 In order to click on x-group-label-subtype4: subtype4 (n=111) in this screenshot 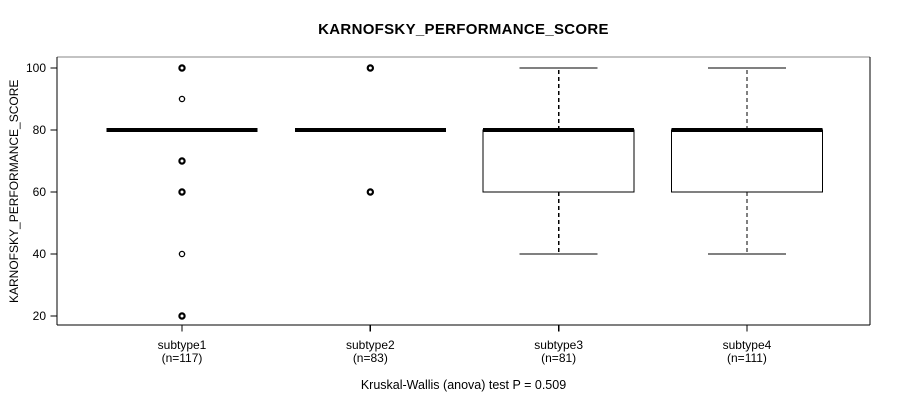, I will do `click(747, 351)`.